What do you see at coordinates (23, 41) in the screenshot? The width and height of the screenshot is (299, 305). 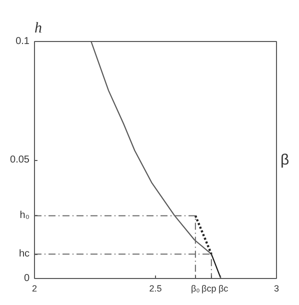 I see `y-tick-label: 0.1` at bounding box center [23, 41].